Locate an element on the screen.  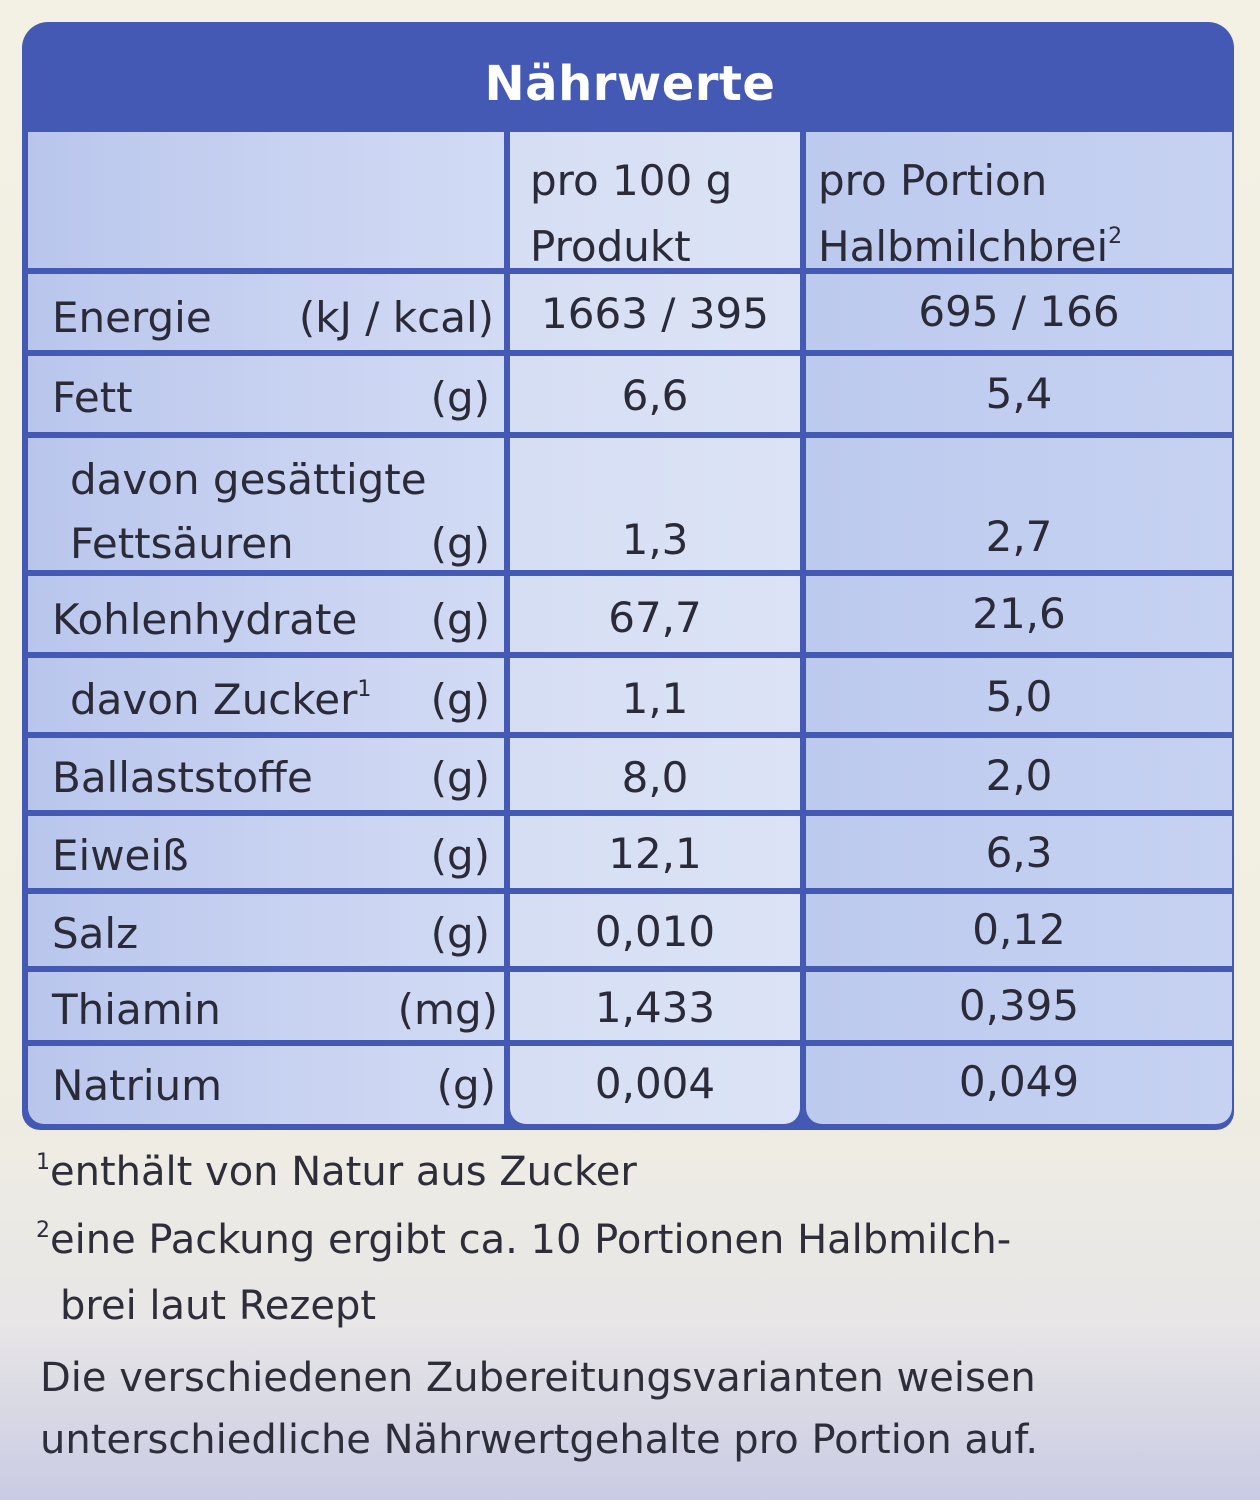
table-row-fett-label: Fett (g) is located at coordinates (266, 394).